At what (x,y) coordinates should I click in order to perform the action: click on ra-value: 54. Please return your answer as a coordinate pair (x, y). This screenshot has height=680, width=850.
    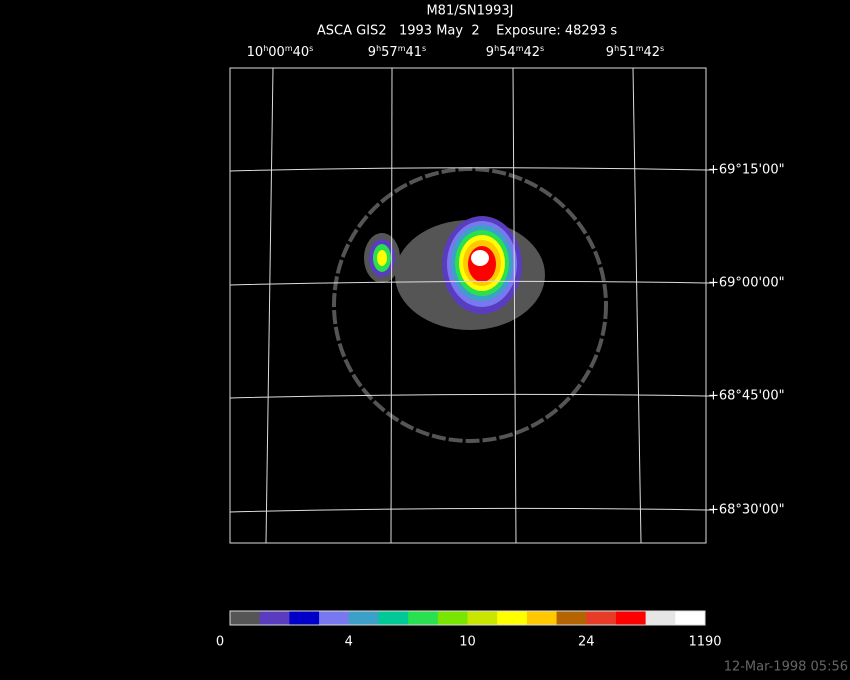
    Looking at the image, I should click on (507, 52).